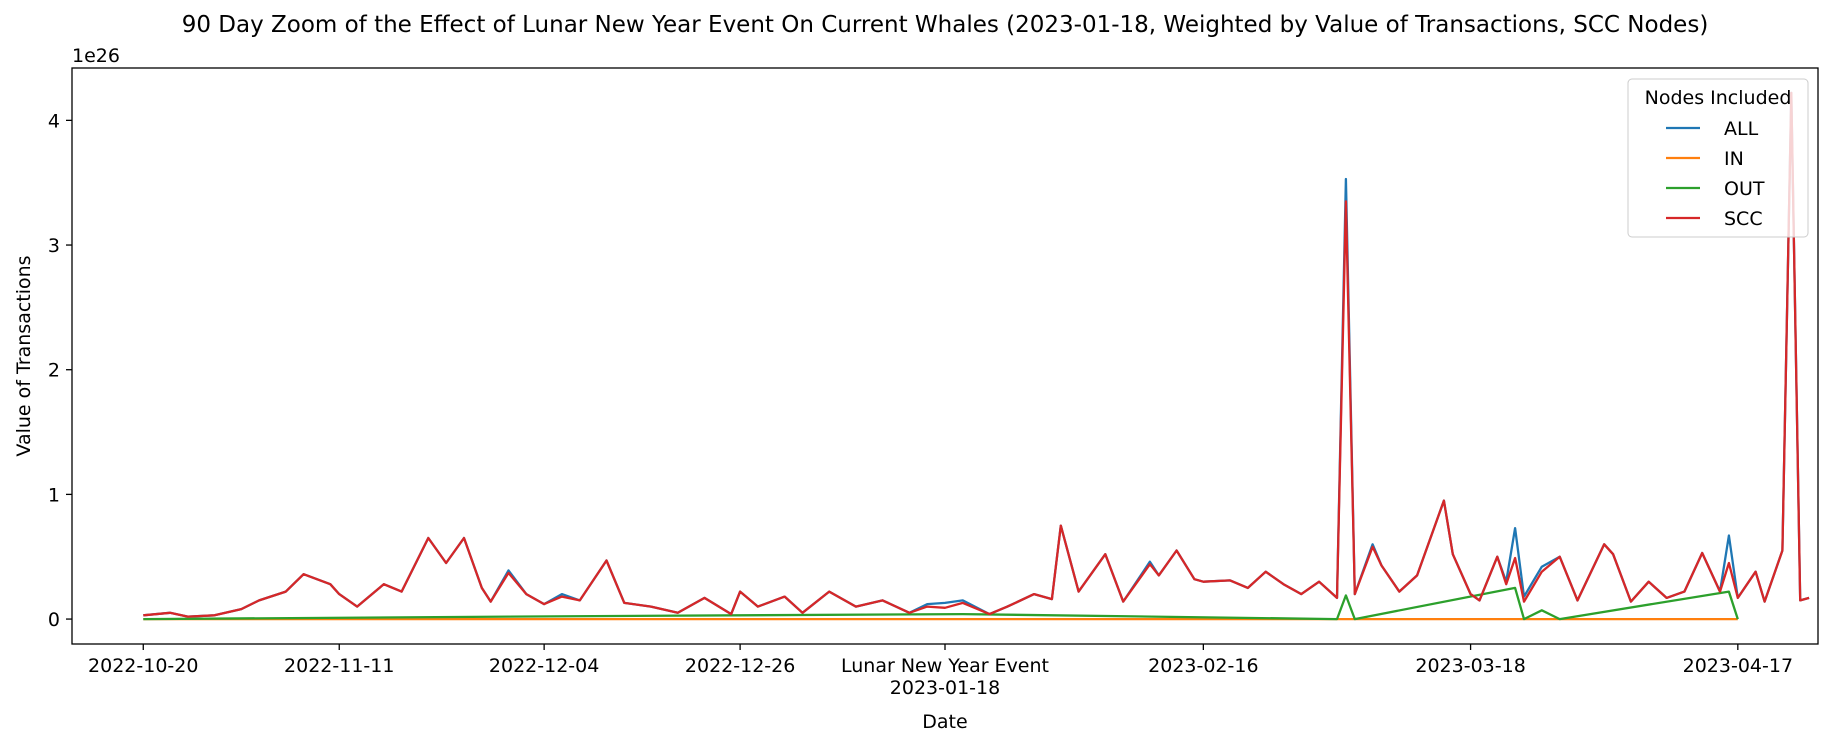  I want to click on y-tick-label: 0, so click(54, 620).